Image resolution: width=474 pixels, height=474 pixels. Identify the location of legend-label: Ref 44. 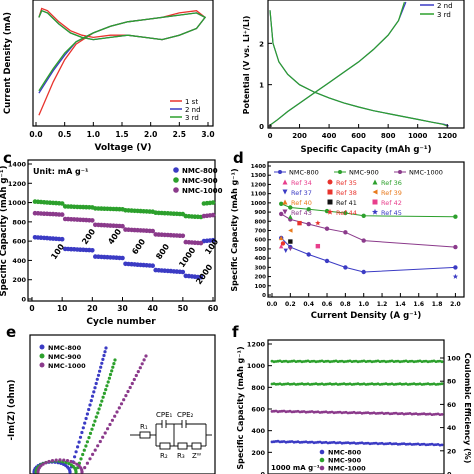
(346, 213).